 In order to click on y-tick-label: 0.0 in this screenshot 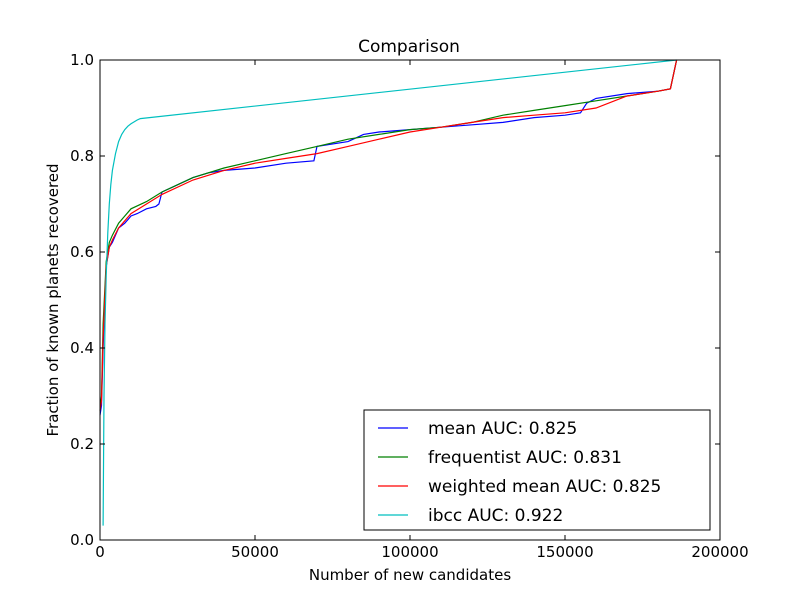, I will do `click(82, 540)`.